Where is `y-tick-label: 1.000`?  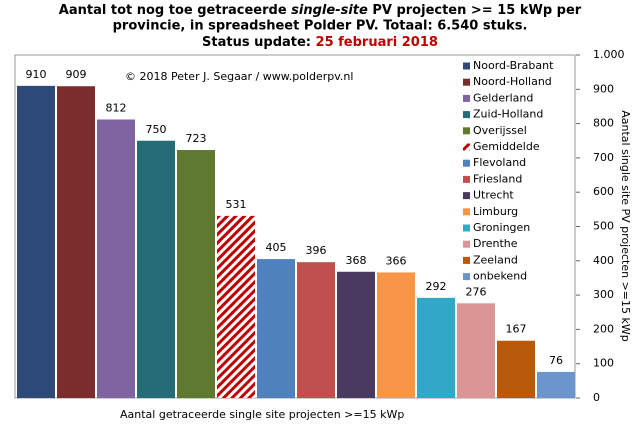
y-tick-label: 1.000 is located at coordinates (609, 54).